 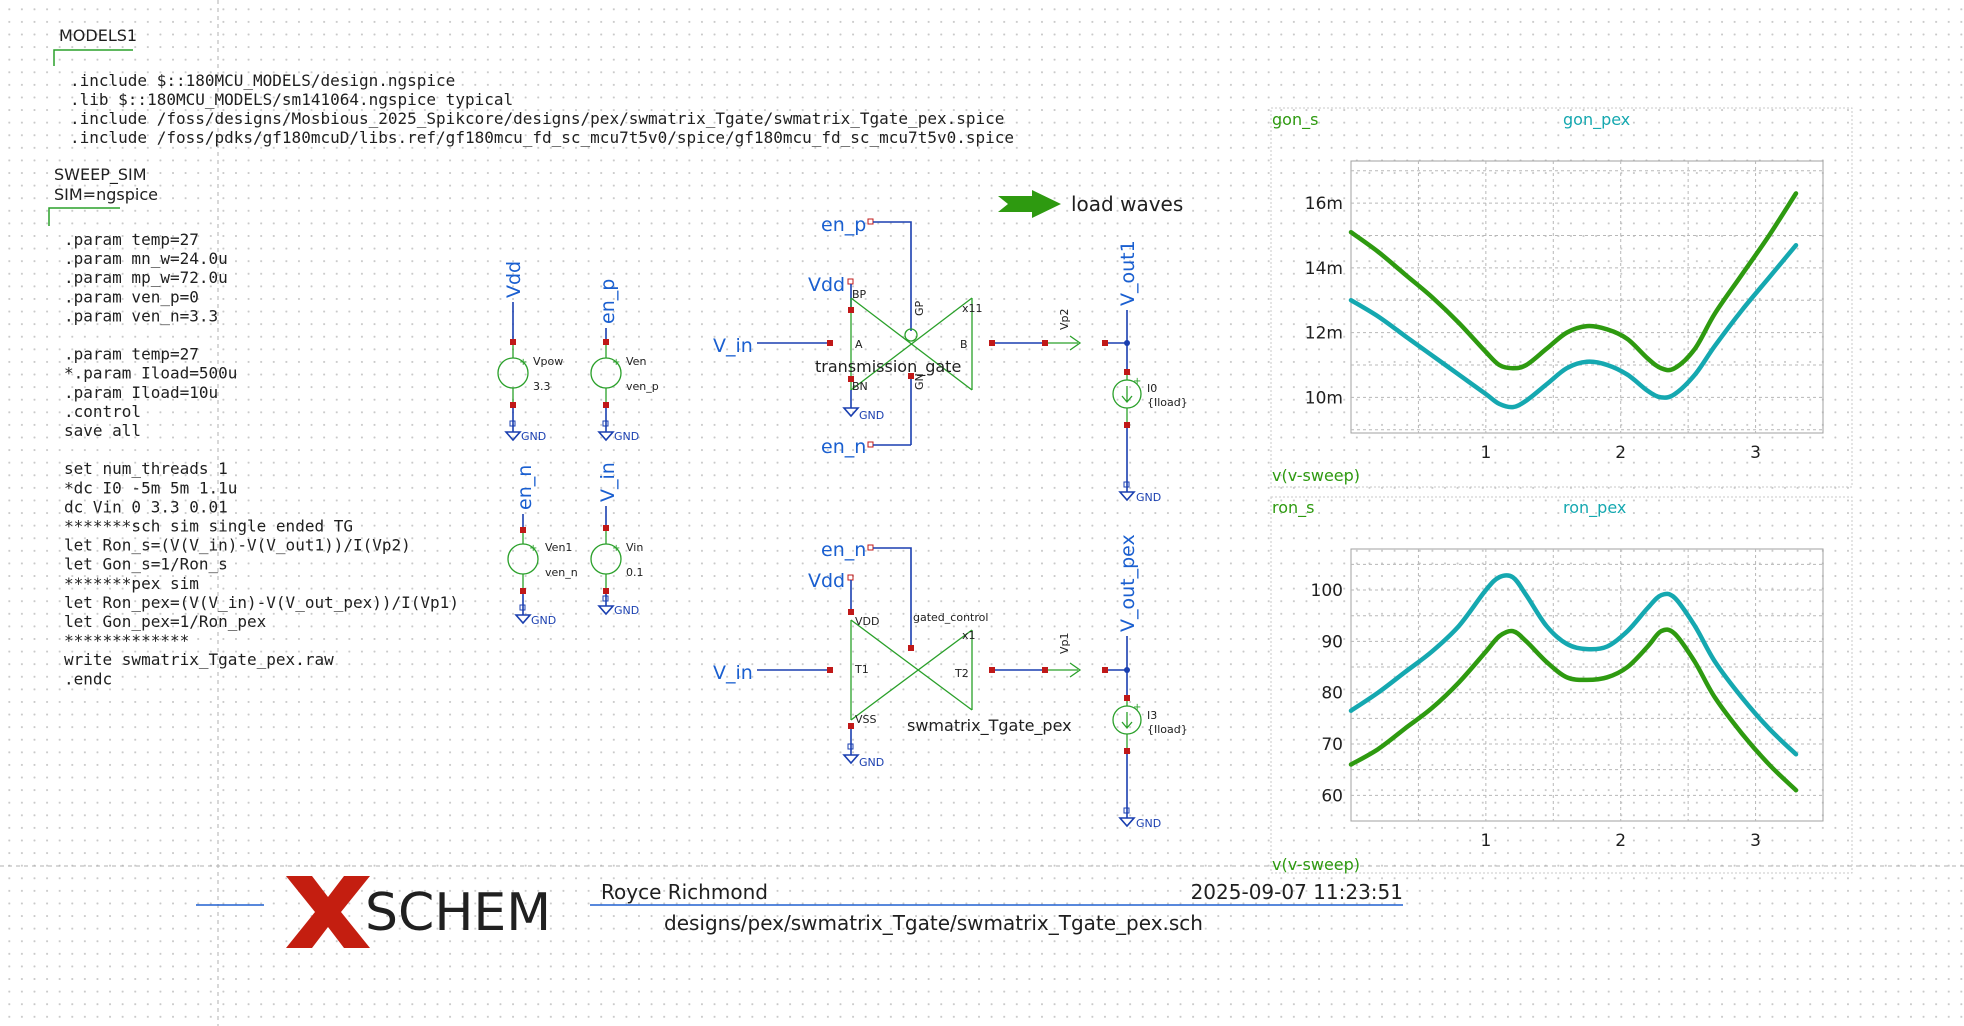 What do you see at coordinates (1167, 402) in the screenshot?
I see `load-i0-value: {Iload}` at bounding box center [1167, 402].